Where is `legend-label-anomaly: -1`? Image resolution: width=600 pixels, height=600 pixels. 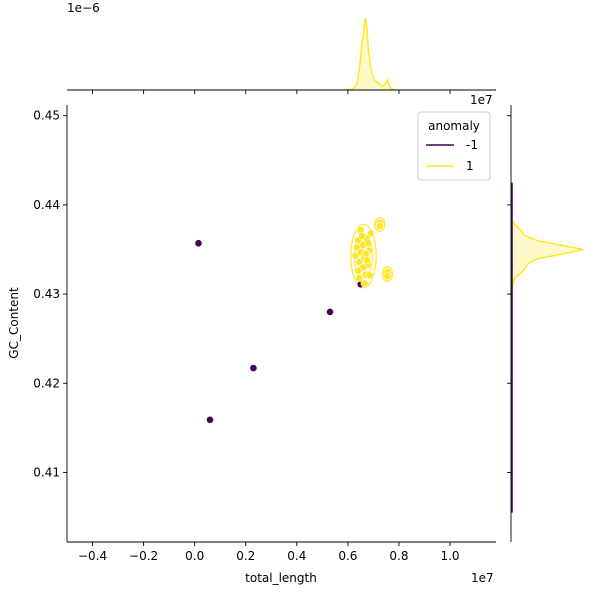 legend-label-anomaly: -1 is located at coordinates (472, 145).